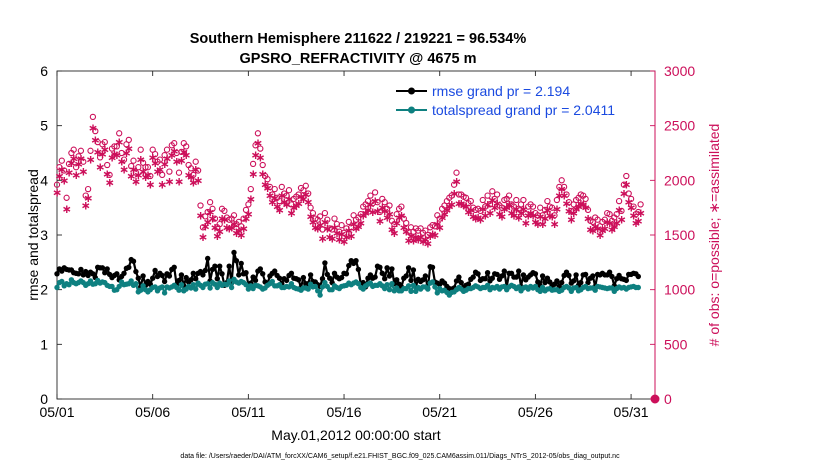 The image size is (830, 470). What do you see at coordinates (411, 91) in the screenshot?
I see `legend-marker-rmse` at bounding box center [411, 91].